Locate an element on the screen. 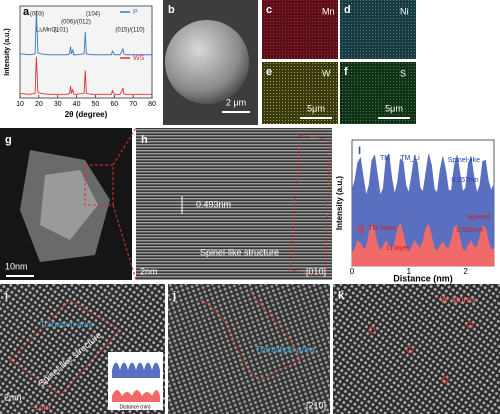 The image size is (500, 414). annotation: 0.257nm is located at coordinates (464, 180).